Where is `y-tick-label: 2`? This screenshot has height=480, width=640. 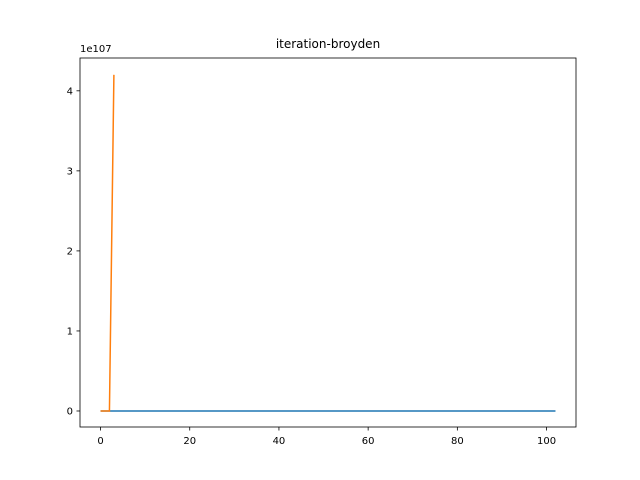 y-tick-label: 2 is located at coordinates (70, 251).